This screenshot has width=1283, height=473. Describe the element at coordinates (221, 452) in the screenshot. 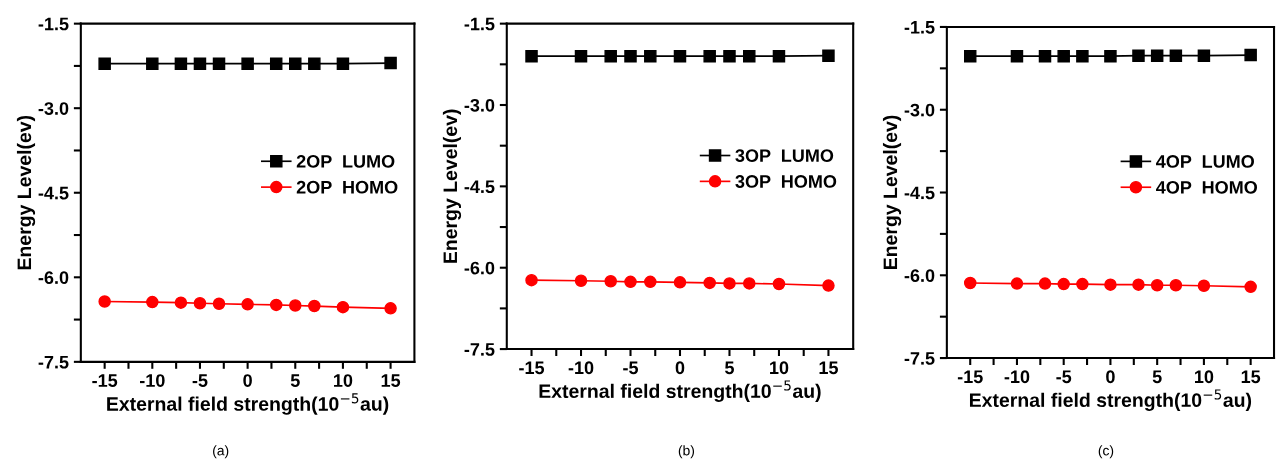

I see `text: (a)` at that location.